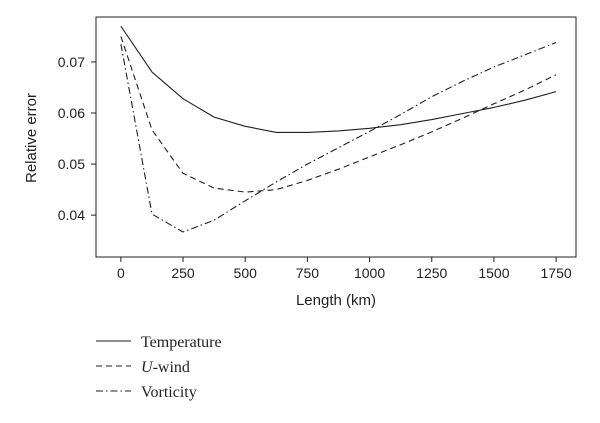  What do you see at coordinates (556, 273) in the screenshot?
I see `x-tick-label: 1750` at bounding box center [556, 273].